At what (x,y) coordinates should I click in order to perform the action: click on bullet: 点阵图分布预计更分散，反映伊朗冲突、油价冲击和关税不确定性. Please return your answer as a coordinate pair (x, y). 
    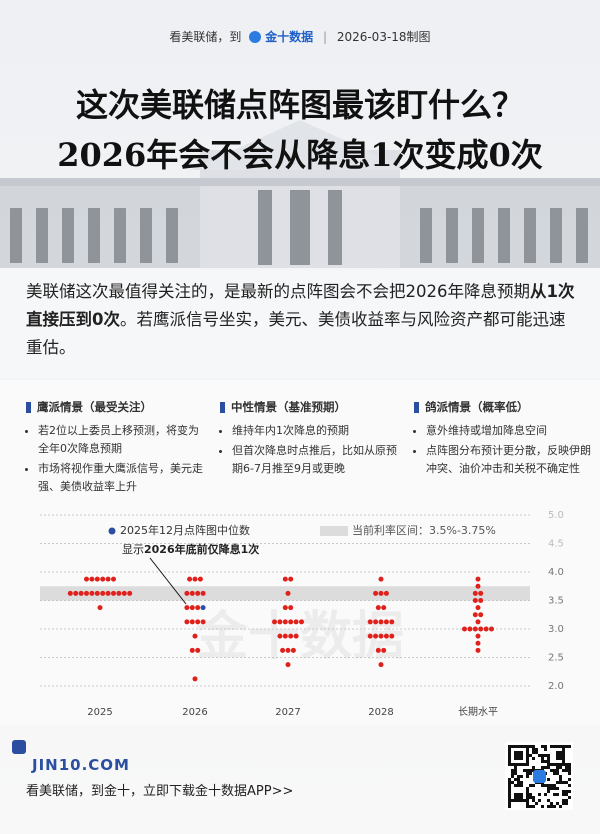
    Looking at the image, I should click on (510, 460).